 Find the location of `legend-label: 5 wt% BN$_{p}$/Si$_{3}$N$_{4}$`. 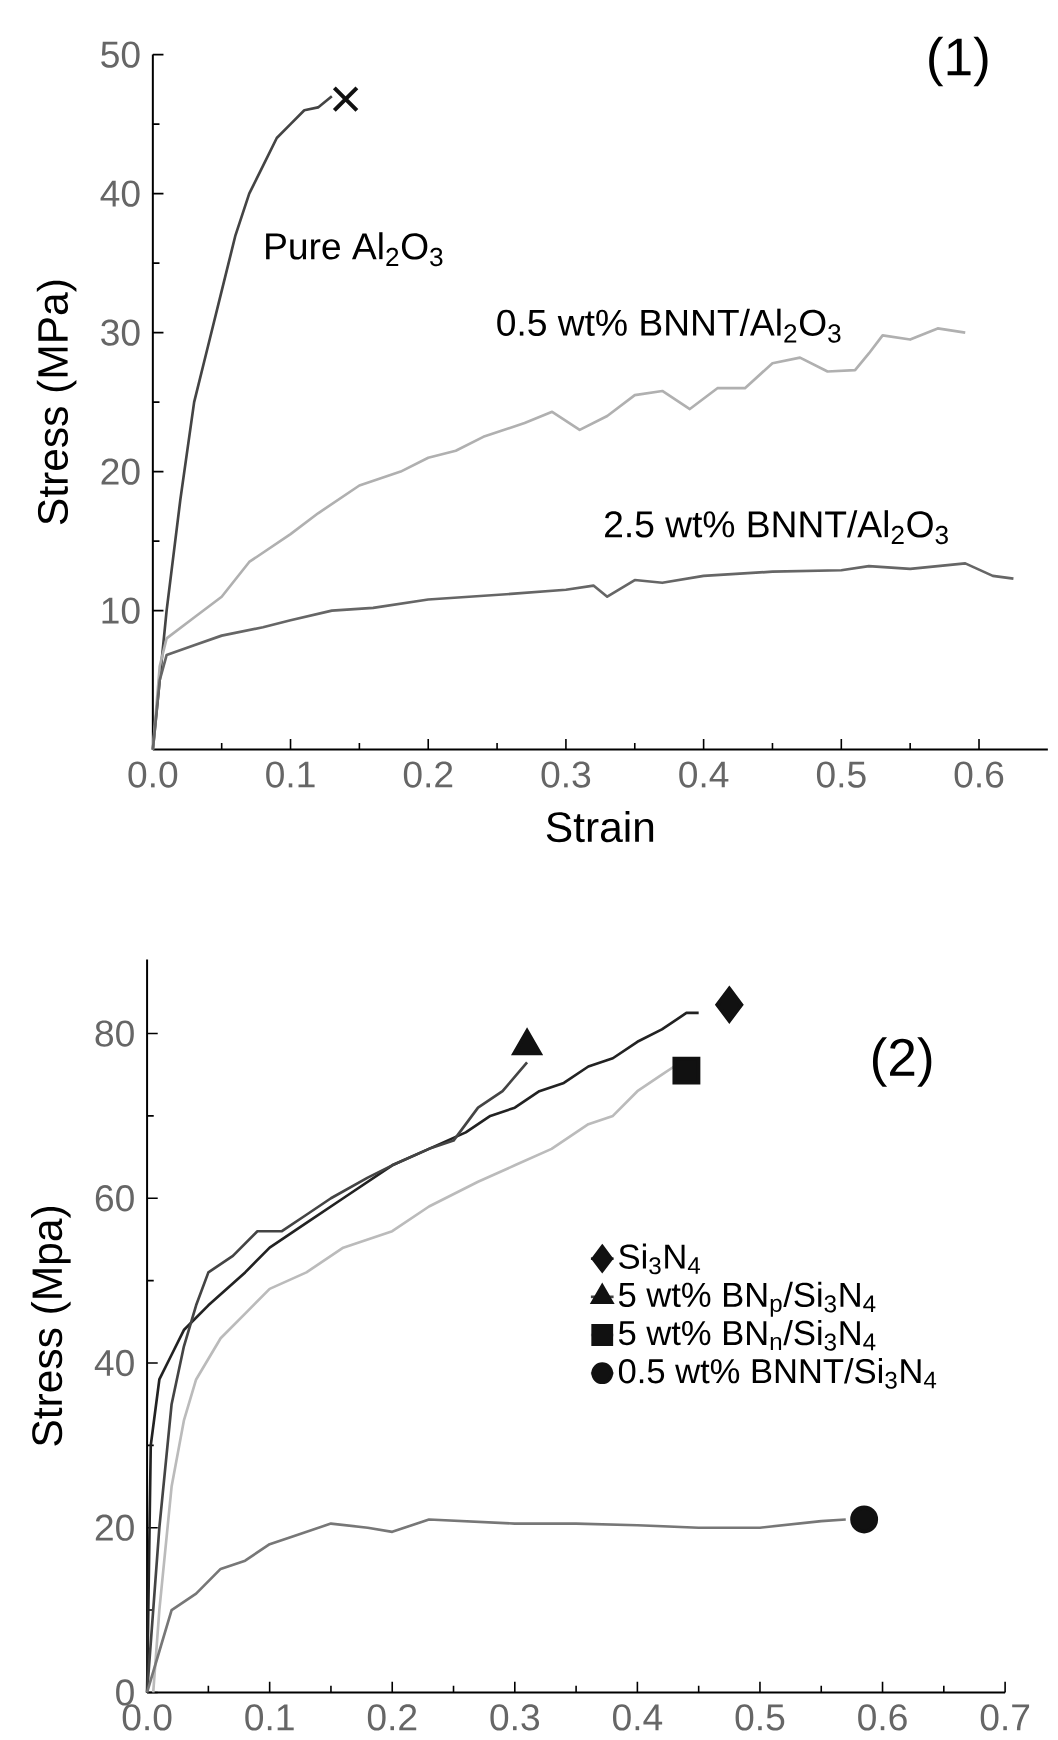

legend-label: 5 wt% BN$_{p}$/Si$_{3}$N$_{4}$ is located at coordinates (747, 1299).